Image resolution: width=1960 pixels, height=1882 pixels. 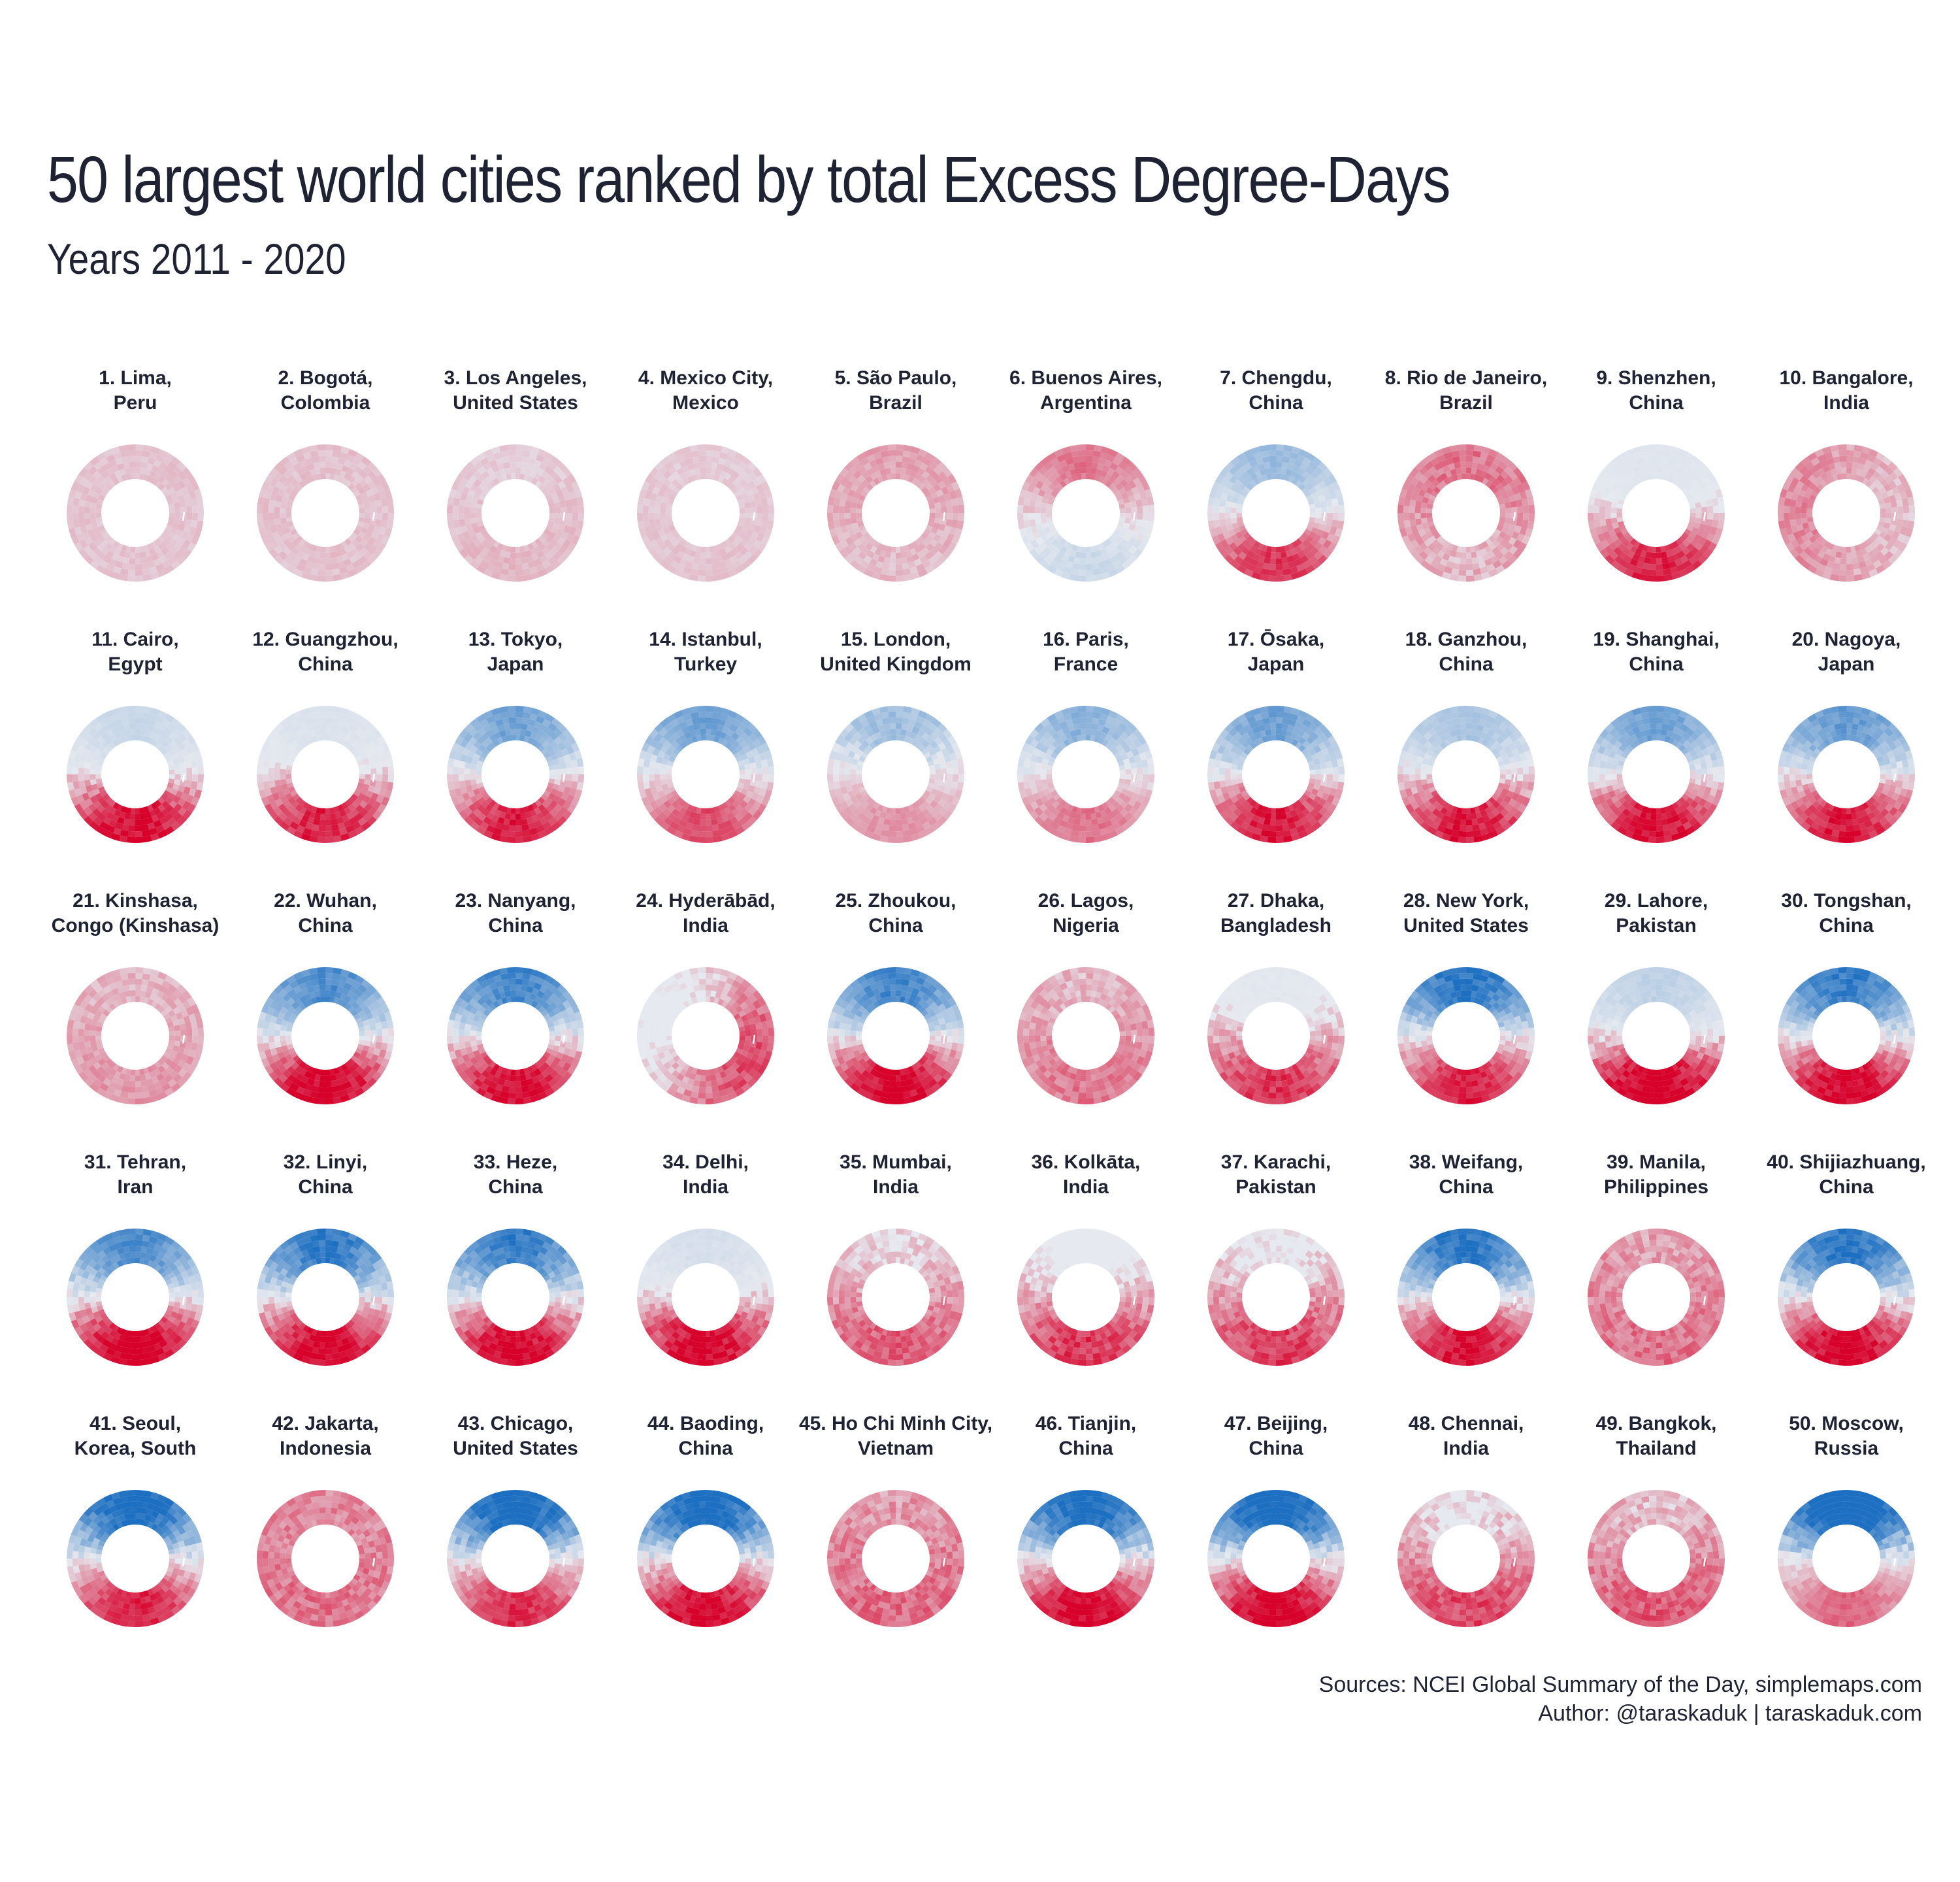 What do you see at coordinates (325, 758) in the screenshot?
I see `city-panel-12: 12. Guangzhou, China` at bounding box center [325, 758].